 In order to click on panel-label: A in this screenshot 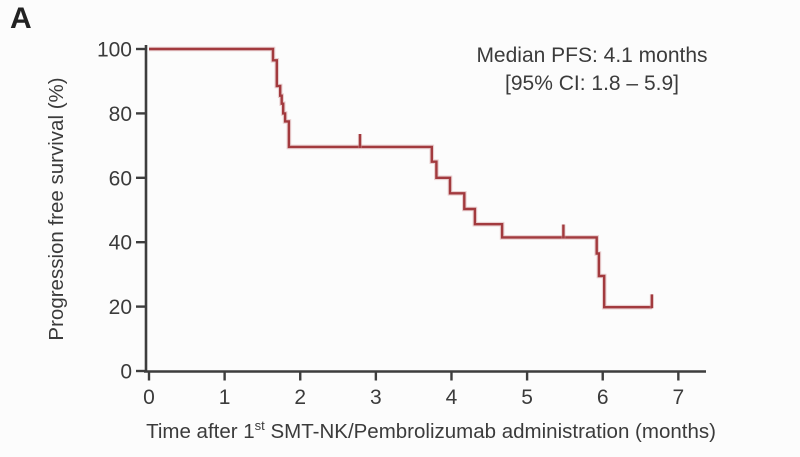, I will do `click(21, 18)`.